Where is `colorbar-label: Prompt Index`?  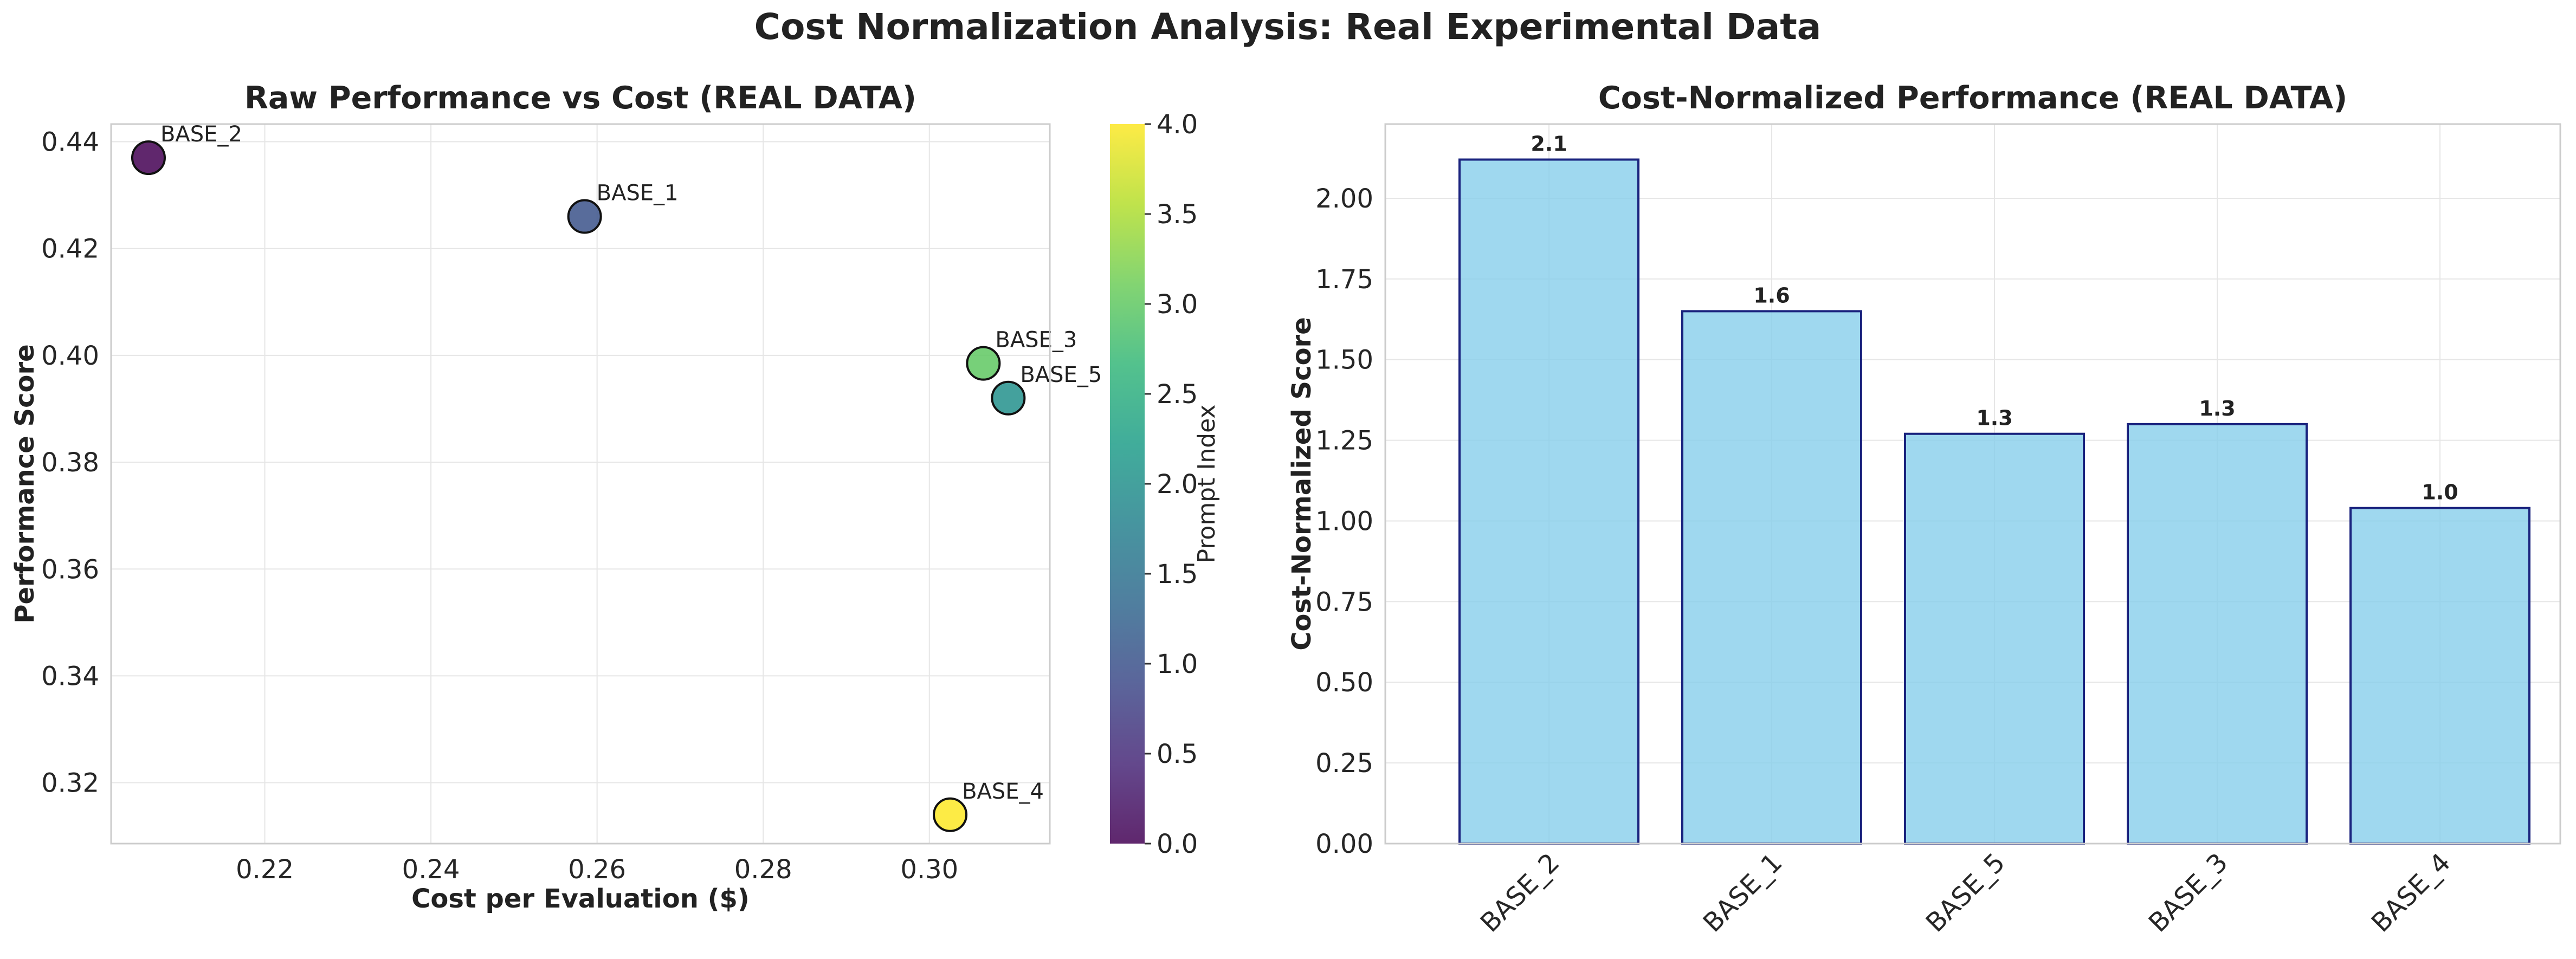 colorbar-label: Prompt Index is located at coordinates (1207, 484).